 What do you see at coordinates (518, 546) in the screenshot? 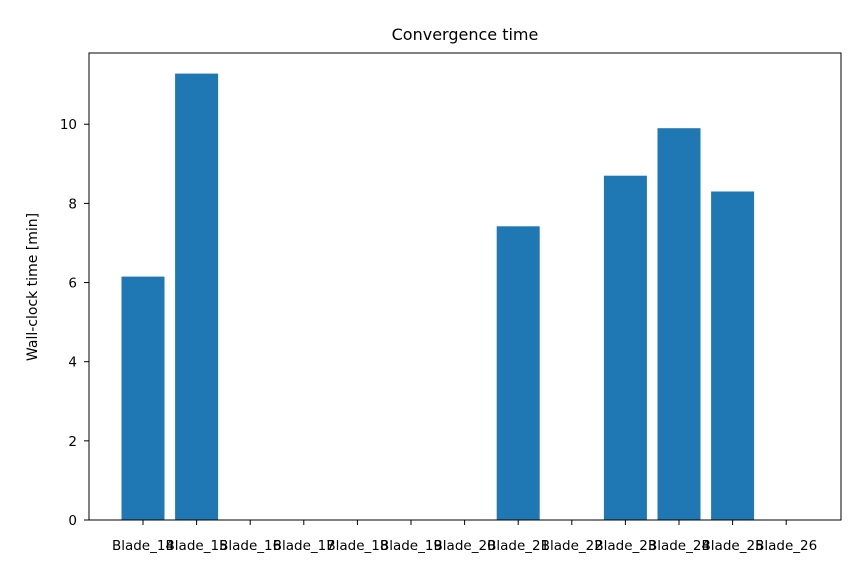
I see `x-tick-label: Blade_21` at bounding box center [518, 546].